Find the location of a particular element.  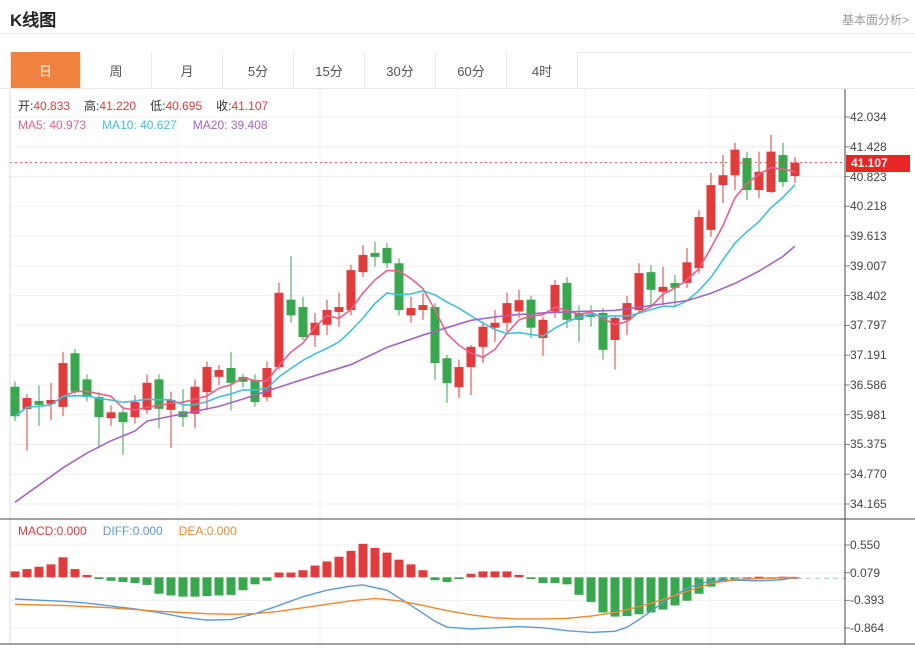

title-divider is located at coordinates (457, 33).